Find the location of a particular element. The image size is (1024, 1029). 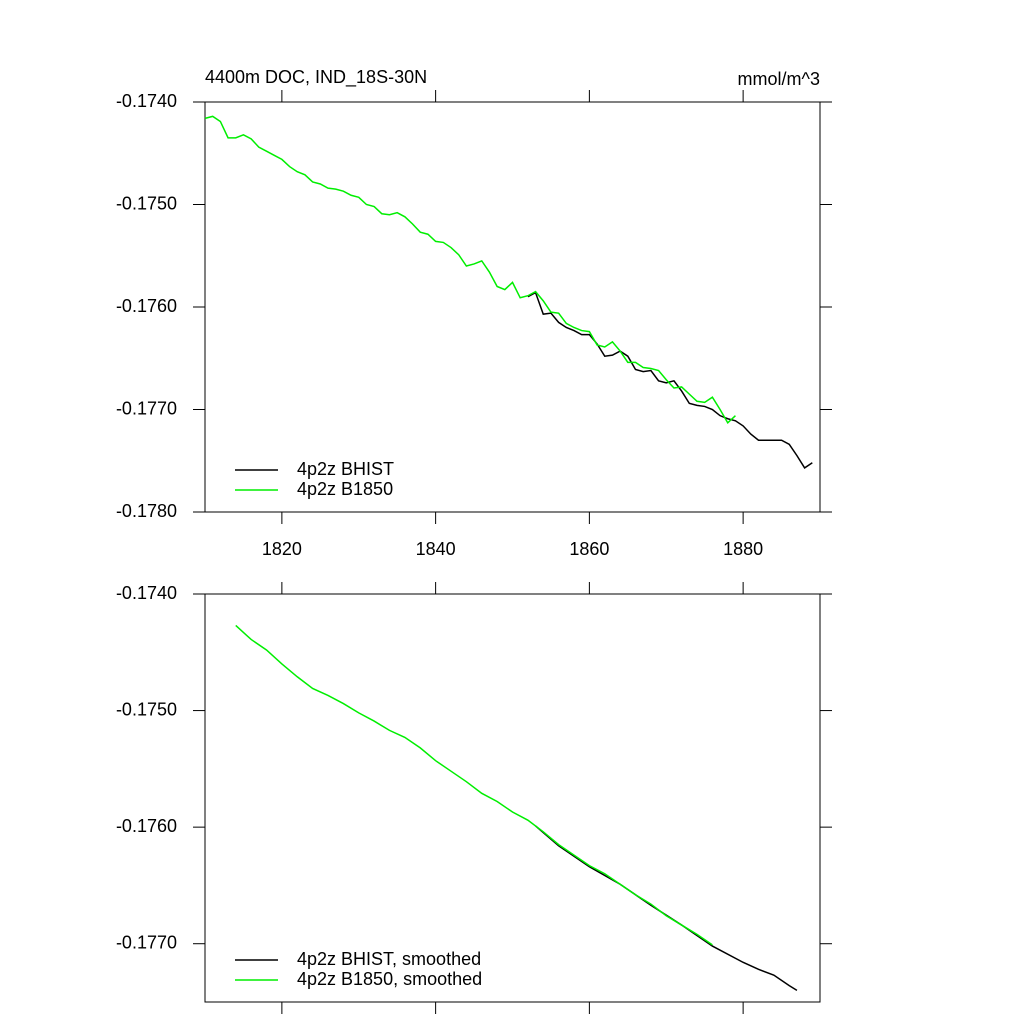

x-tick-label: 1840 is located at coordinates (436, 549).